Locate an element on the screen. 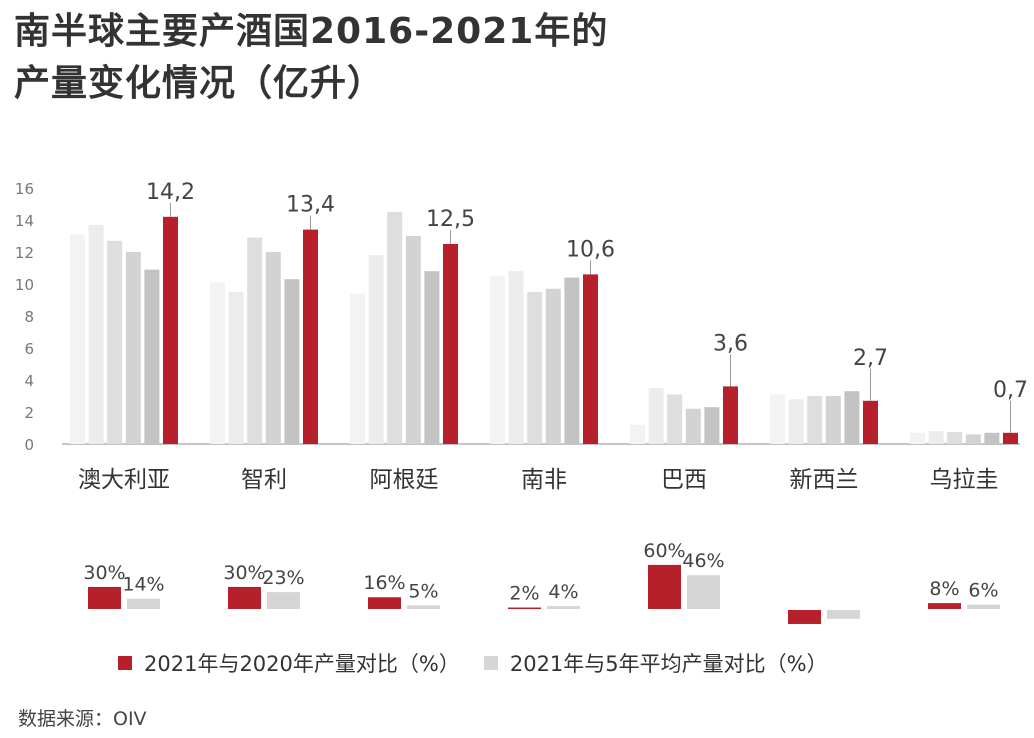  legend-label-yoy: 2021年与2020年产量对比（%） is located at coordinates (302, 664).